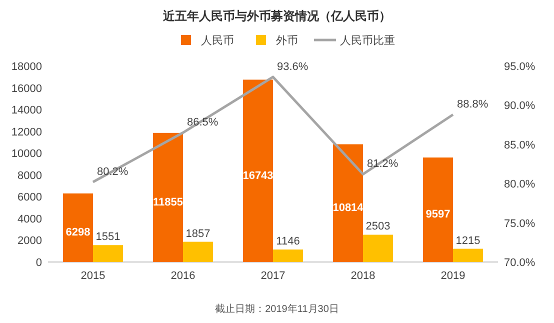 Image resolution: width=554 pixels, height=323 pixels. Describe the element at coordinates (277, 309) in the screenshot. I see `text: 截止日期：2019年11月30日` at that location.